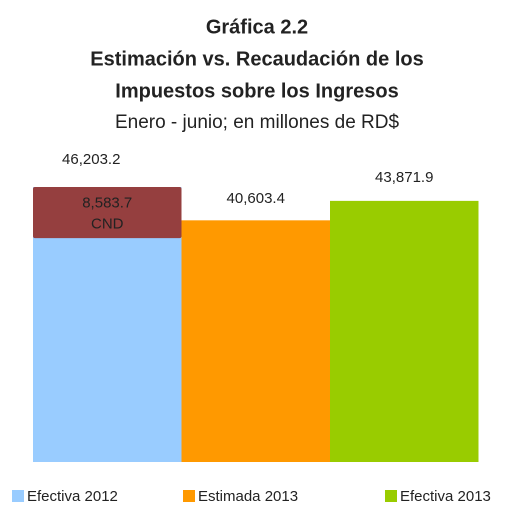  What do you see at coordinates (107, 224) in the screenshot?
I see `segment-label: CND` at bounding box center [107, 224].